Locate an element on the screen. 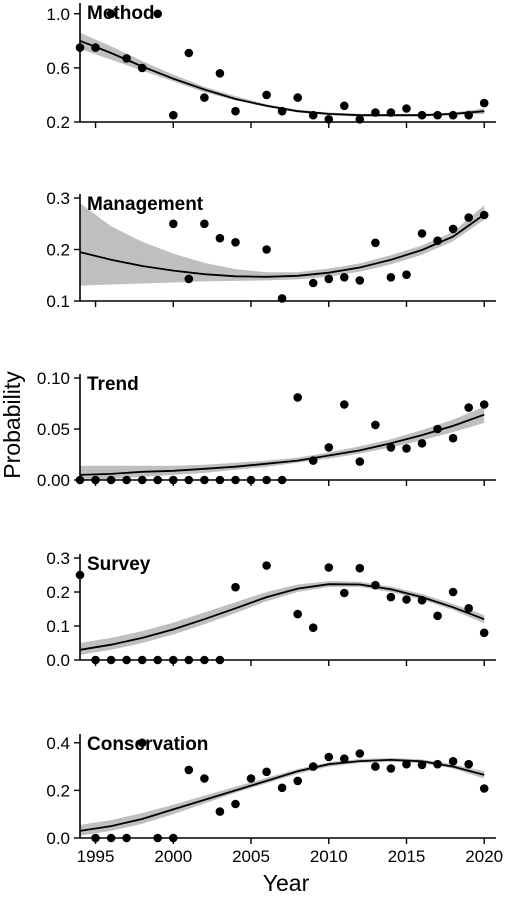 Image resolution: width=510 pixels, height=901 pixels. y-tick-label: 0.00 is located at coordinates (53, 480).